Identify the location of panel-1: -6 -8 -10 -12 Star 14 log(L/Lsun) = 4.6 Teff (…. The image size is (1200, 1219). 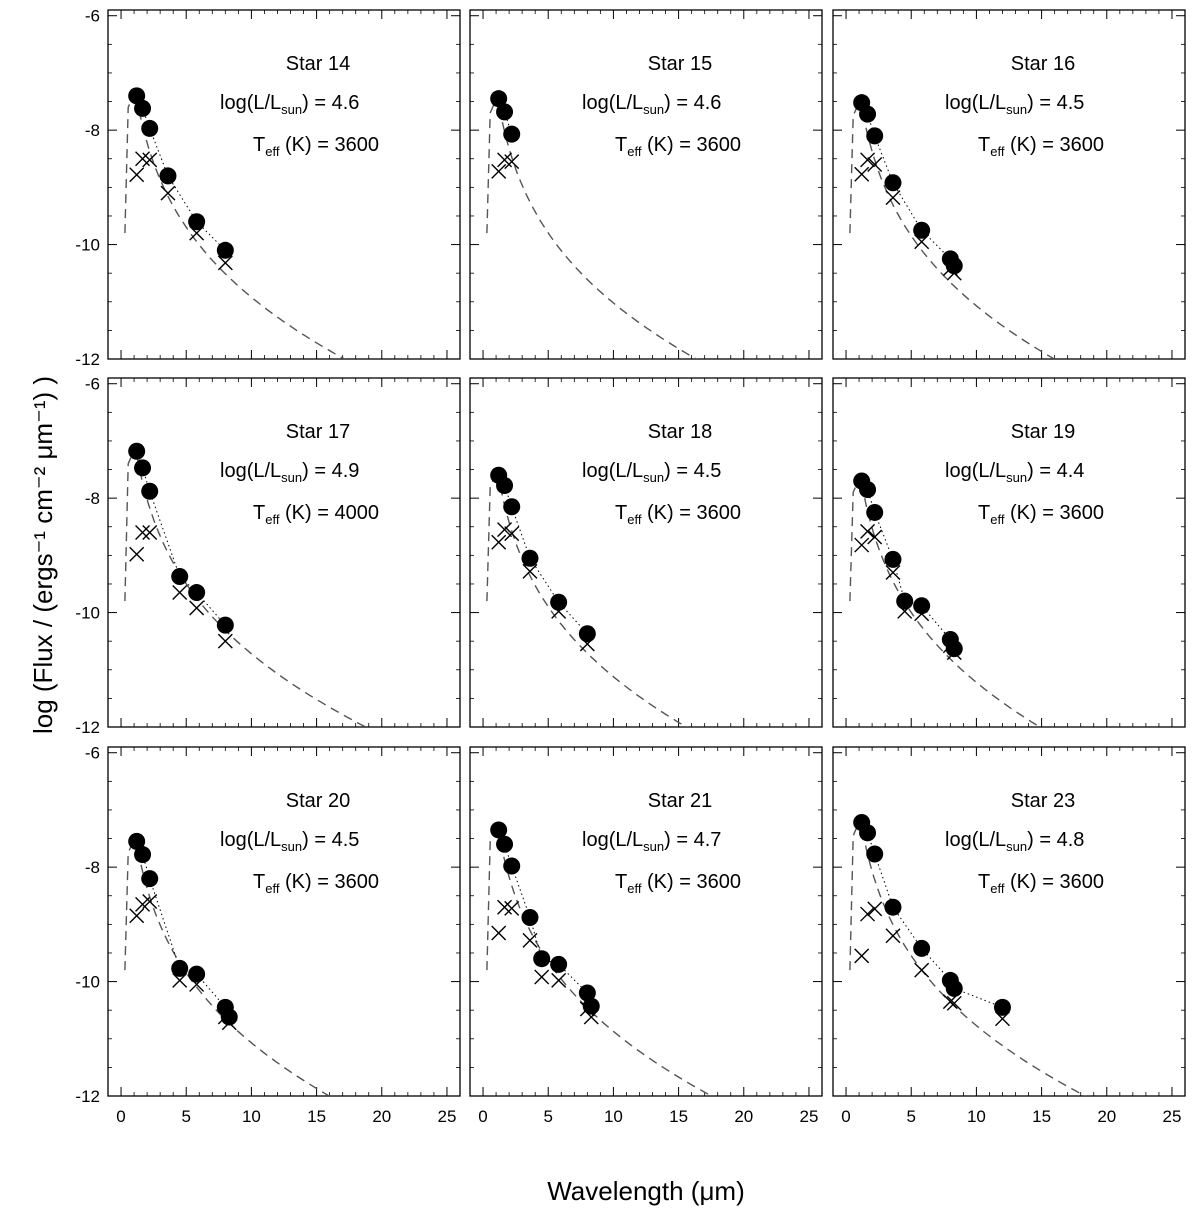
(268, 188).